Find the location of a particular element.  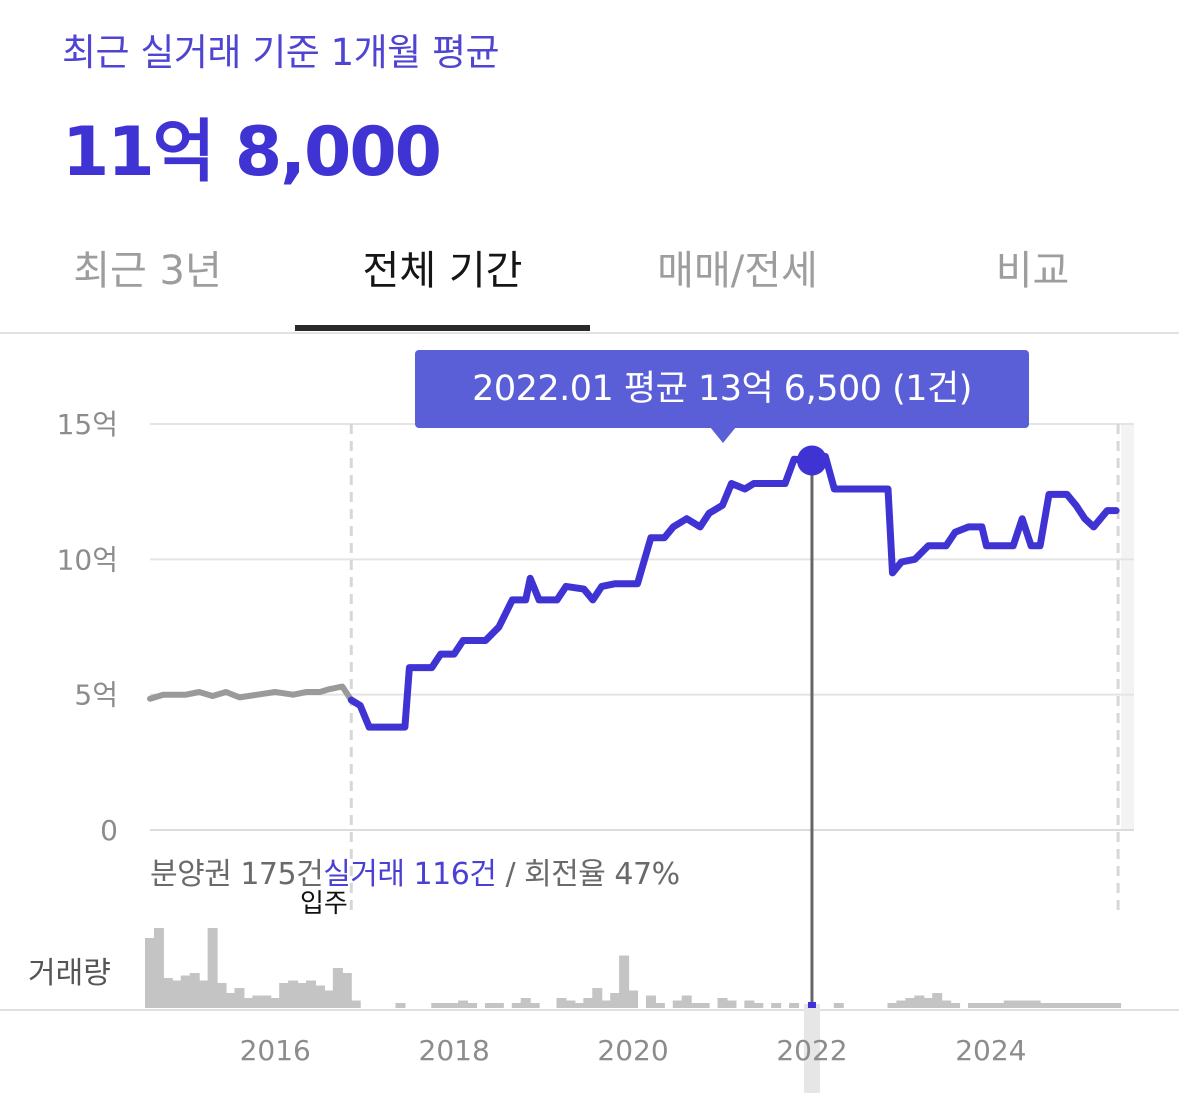

tab-all-period: 전체 기간 is located at coordinates (442, 271).